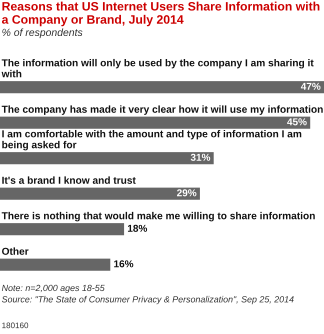 This screenshot has height=334, width=324. I want to click on data-label: 29%, so click(186, 192).